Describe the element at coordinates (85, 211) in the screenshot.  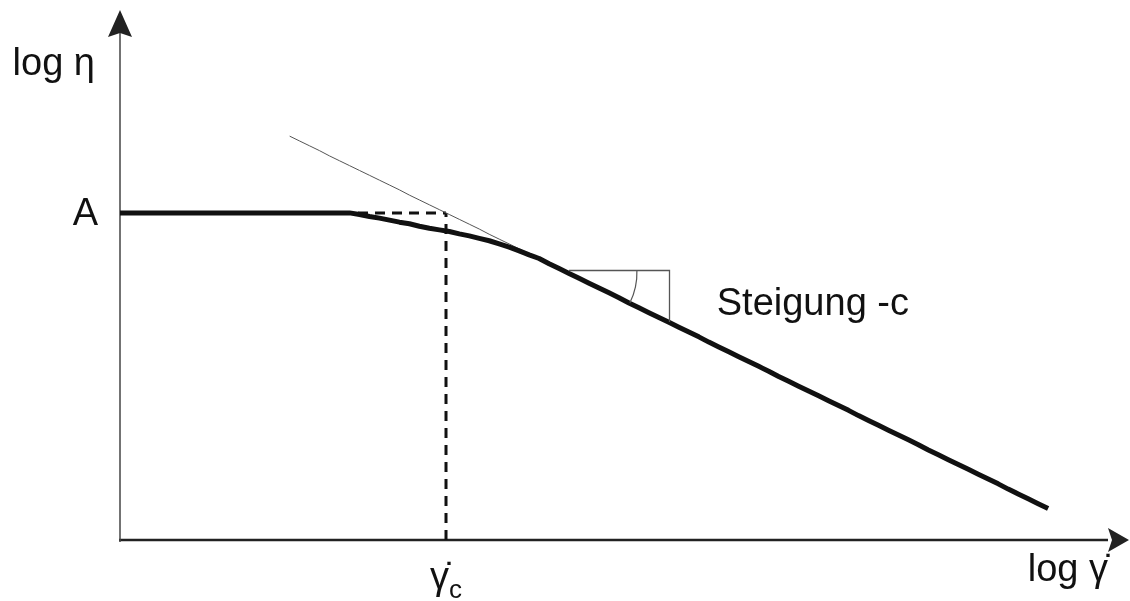
I see `ref-line-label: A` at that location.